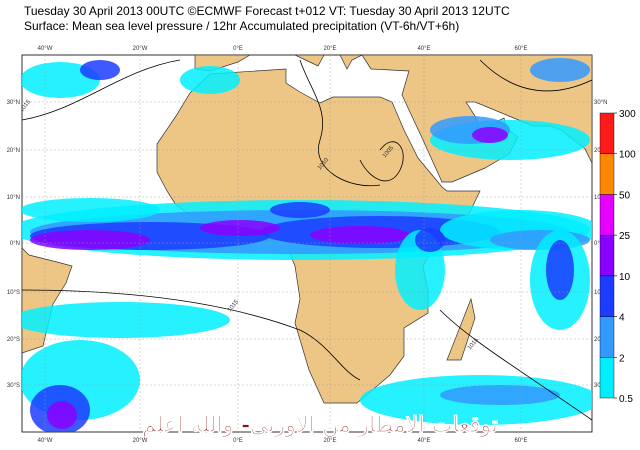  Describe the element at coordinates (625, 195) in the screenshot. I see `colorbar-label: 50` at that location.